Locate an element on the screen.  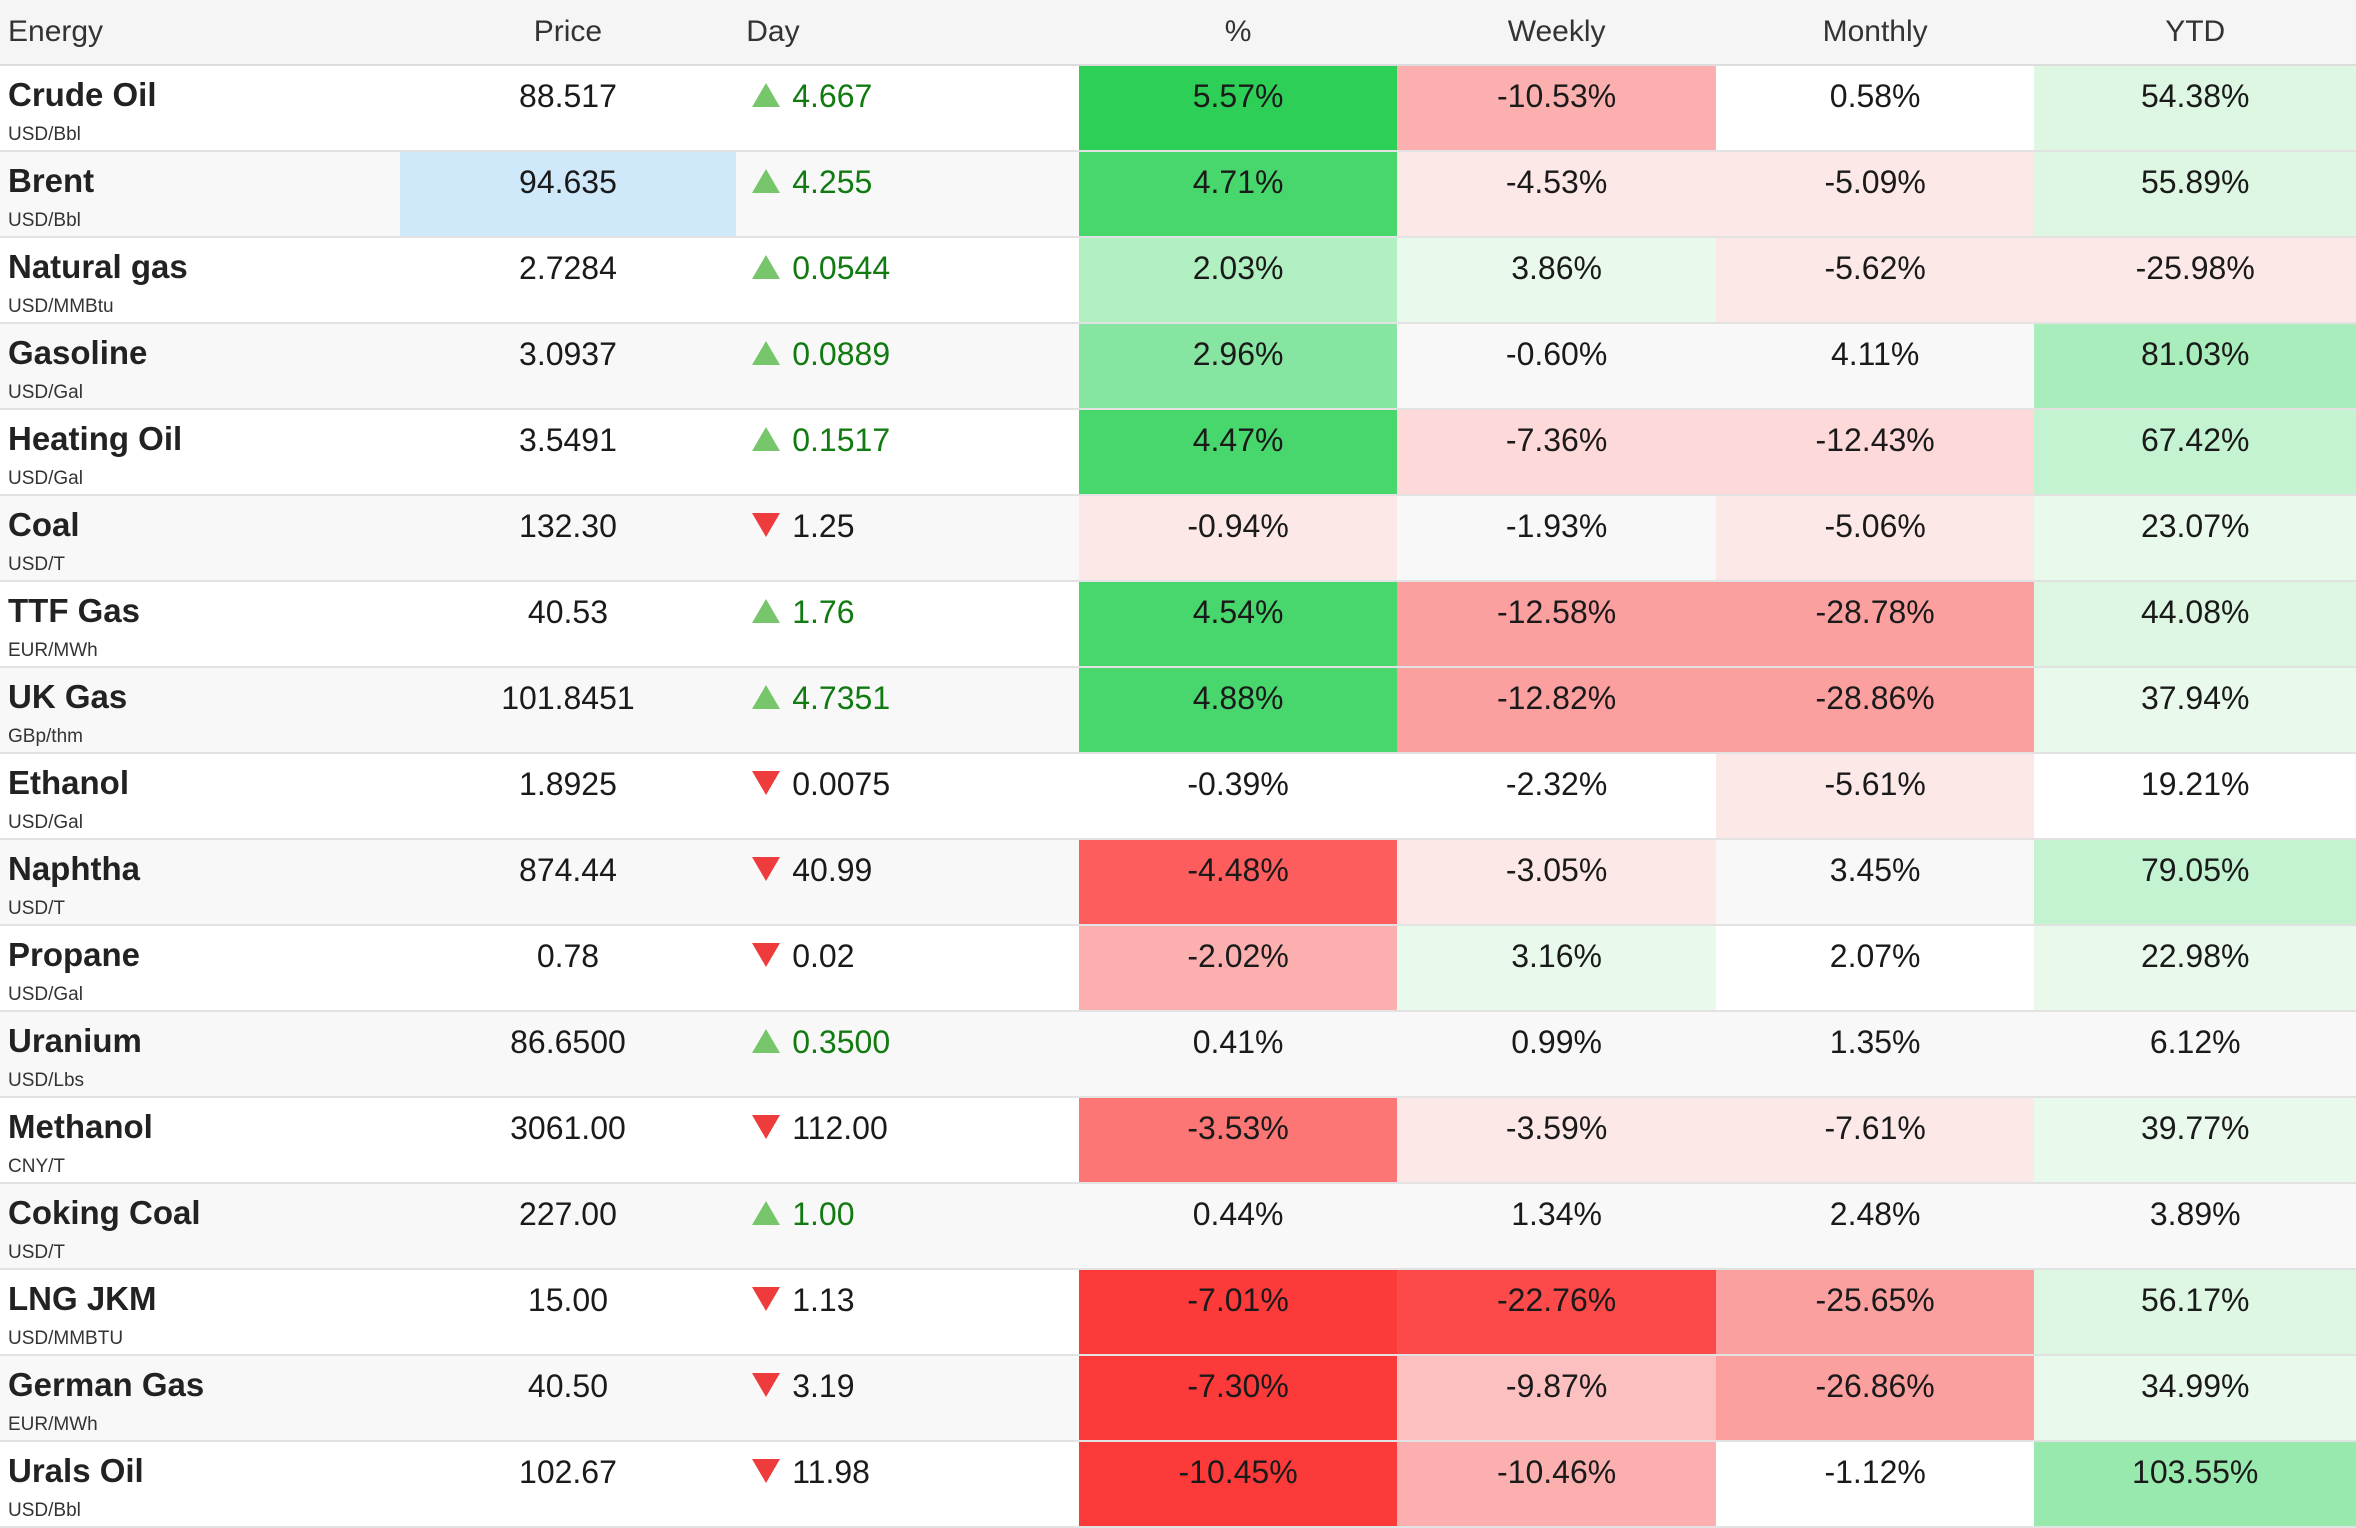
commodity-name-link: Urals Oil is located at coordinates (76, 1470).